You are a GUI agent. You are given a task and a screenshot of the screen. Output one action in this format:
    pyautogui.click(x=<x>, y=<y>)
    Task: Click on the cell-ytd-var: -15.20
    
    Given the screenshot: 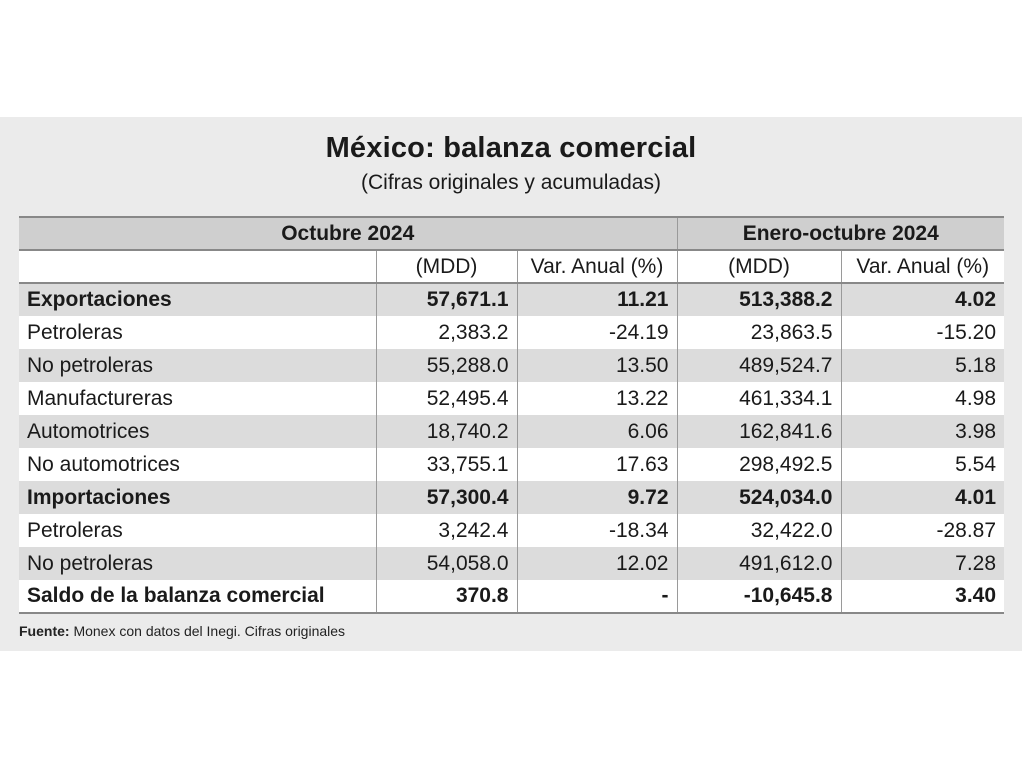 What is the action you would take?
    pyautogui.click(x=922, y=332)
    